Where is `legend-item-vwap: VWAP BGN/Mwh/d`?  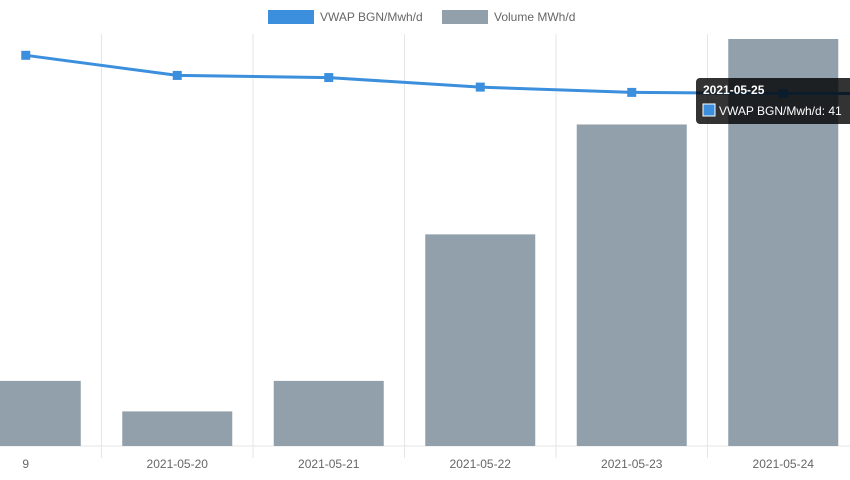
legend-item-vwap: VWAP BGN/Mwh/d is located at coordinates (345, 17).